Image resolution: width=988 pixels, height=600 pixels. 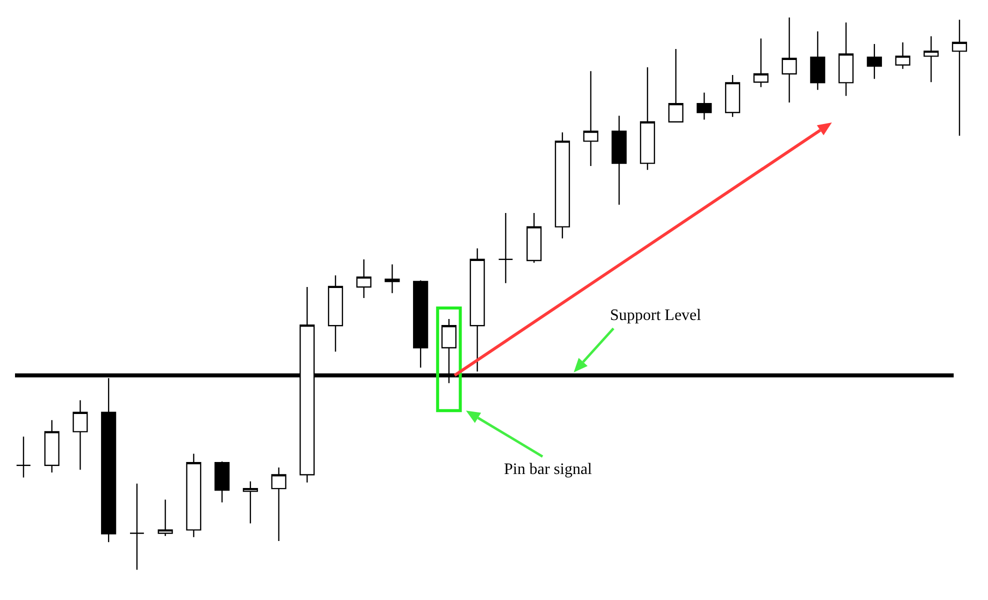 What do you see at coordinates (656, 315) in the screenshot?
I see `annotation: Support Level` at bounding box center [656, 315].